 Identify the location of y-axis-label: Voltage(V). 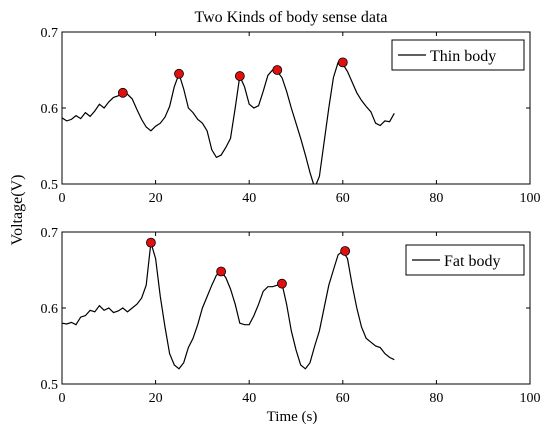
(17, 210).